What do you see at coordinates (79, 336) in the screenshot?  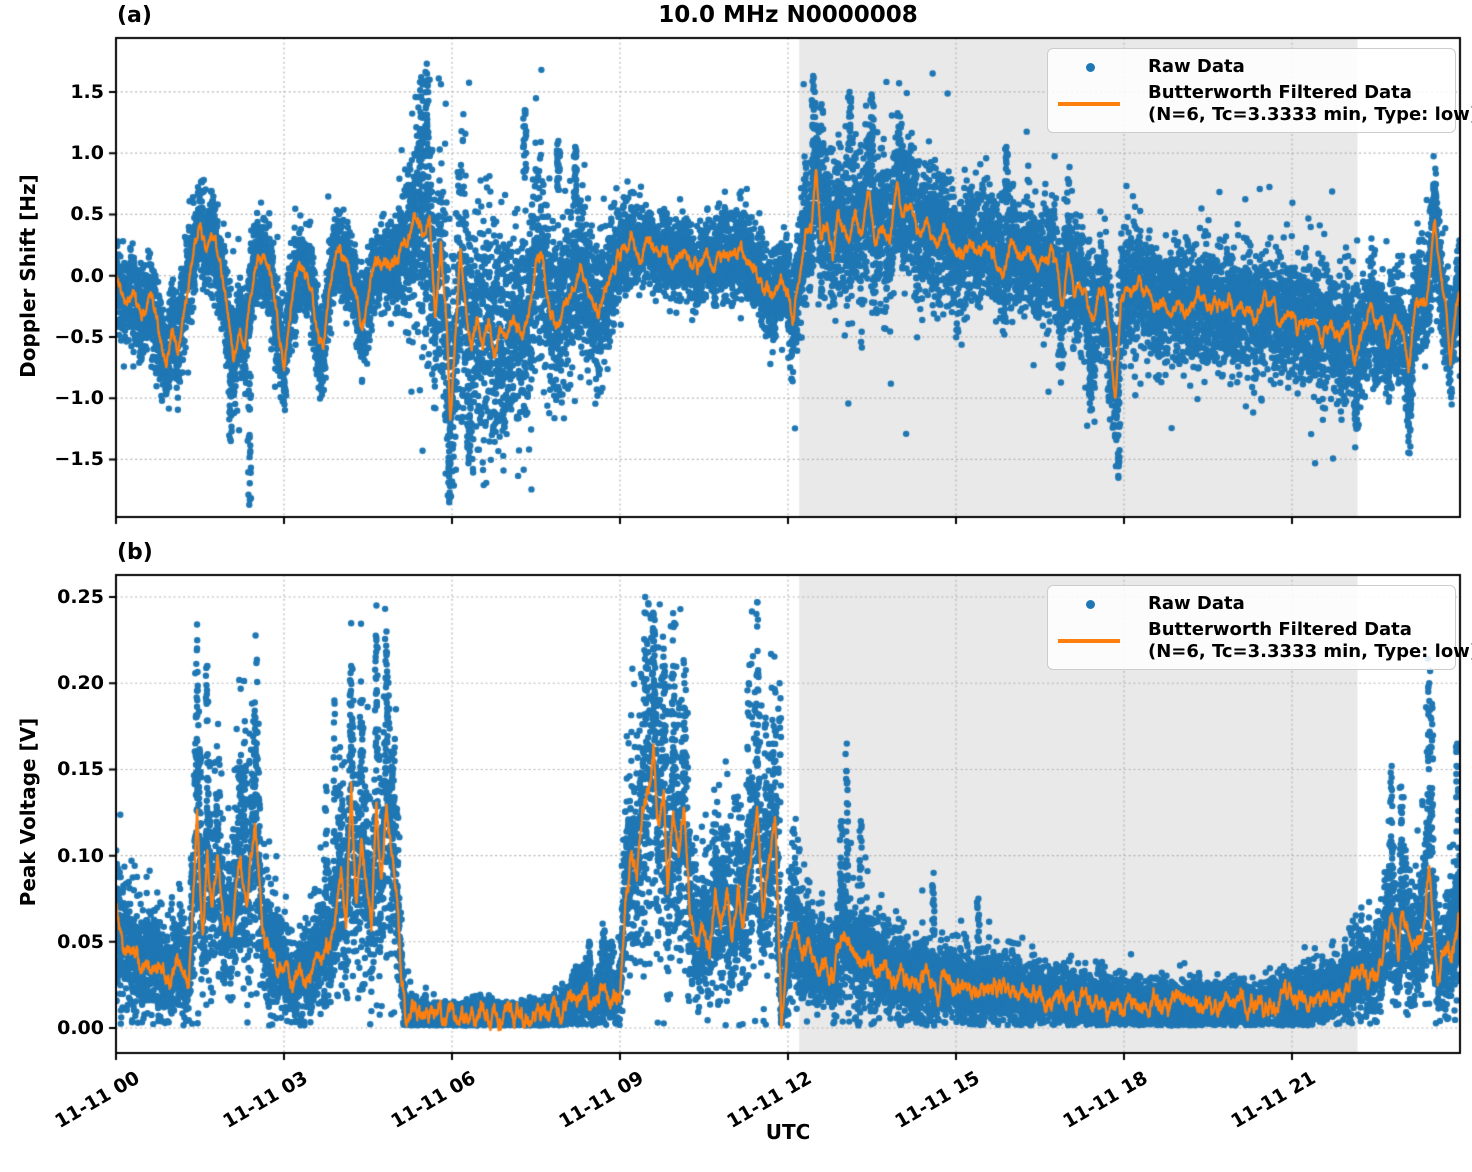 I see `y-tick-label: −0.5` at bounding box center [79, 336].